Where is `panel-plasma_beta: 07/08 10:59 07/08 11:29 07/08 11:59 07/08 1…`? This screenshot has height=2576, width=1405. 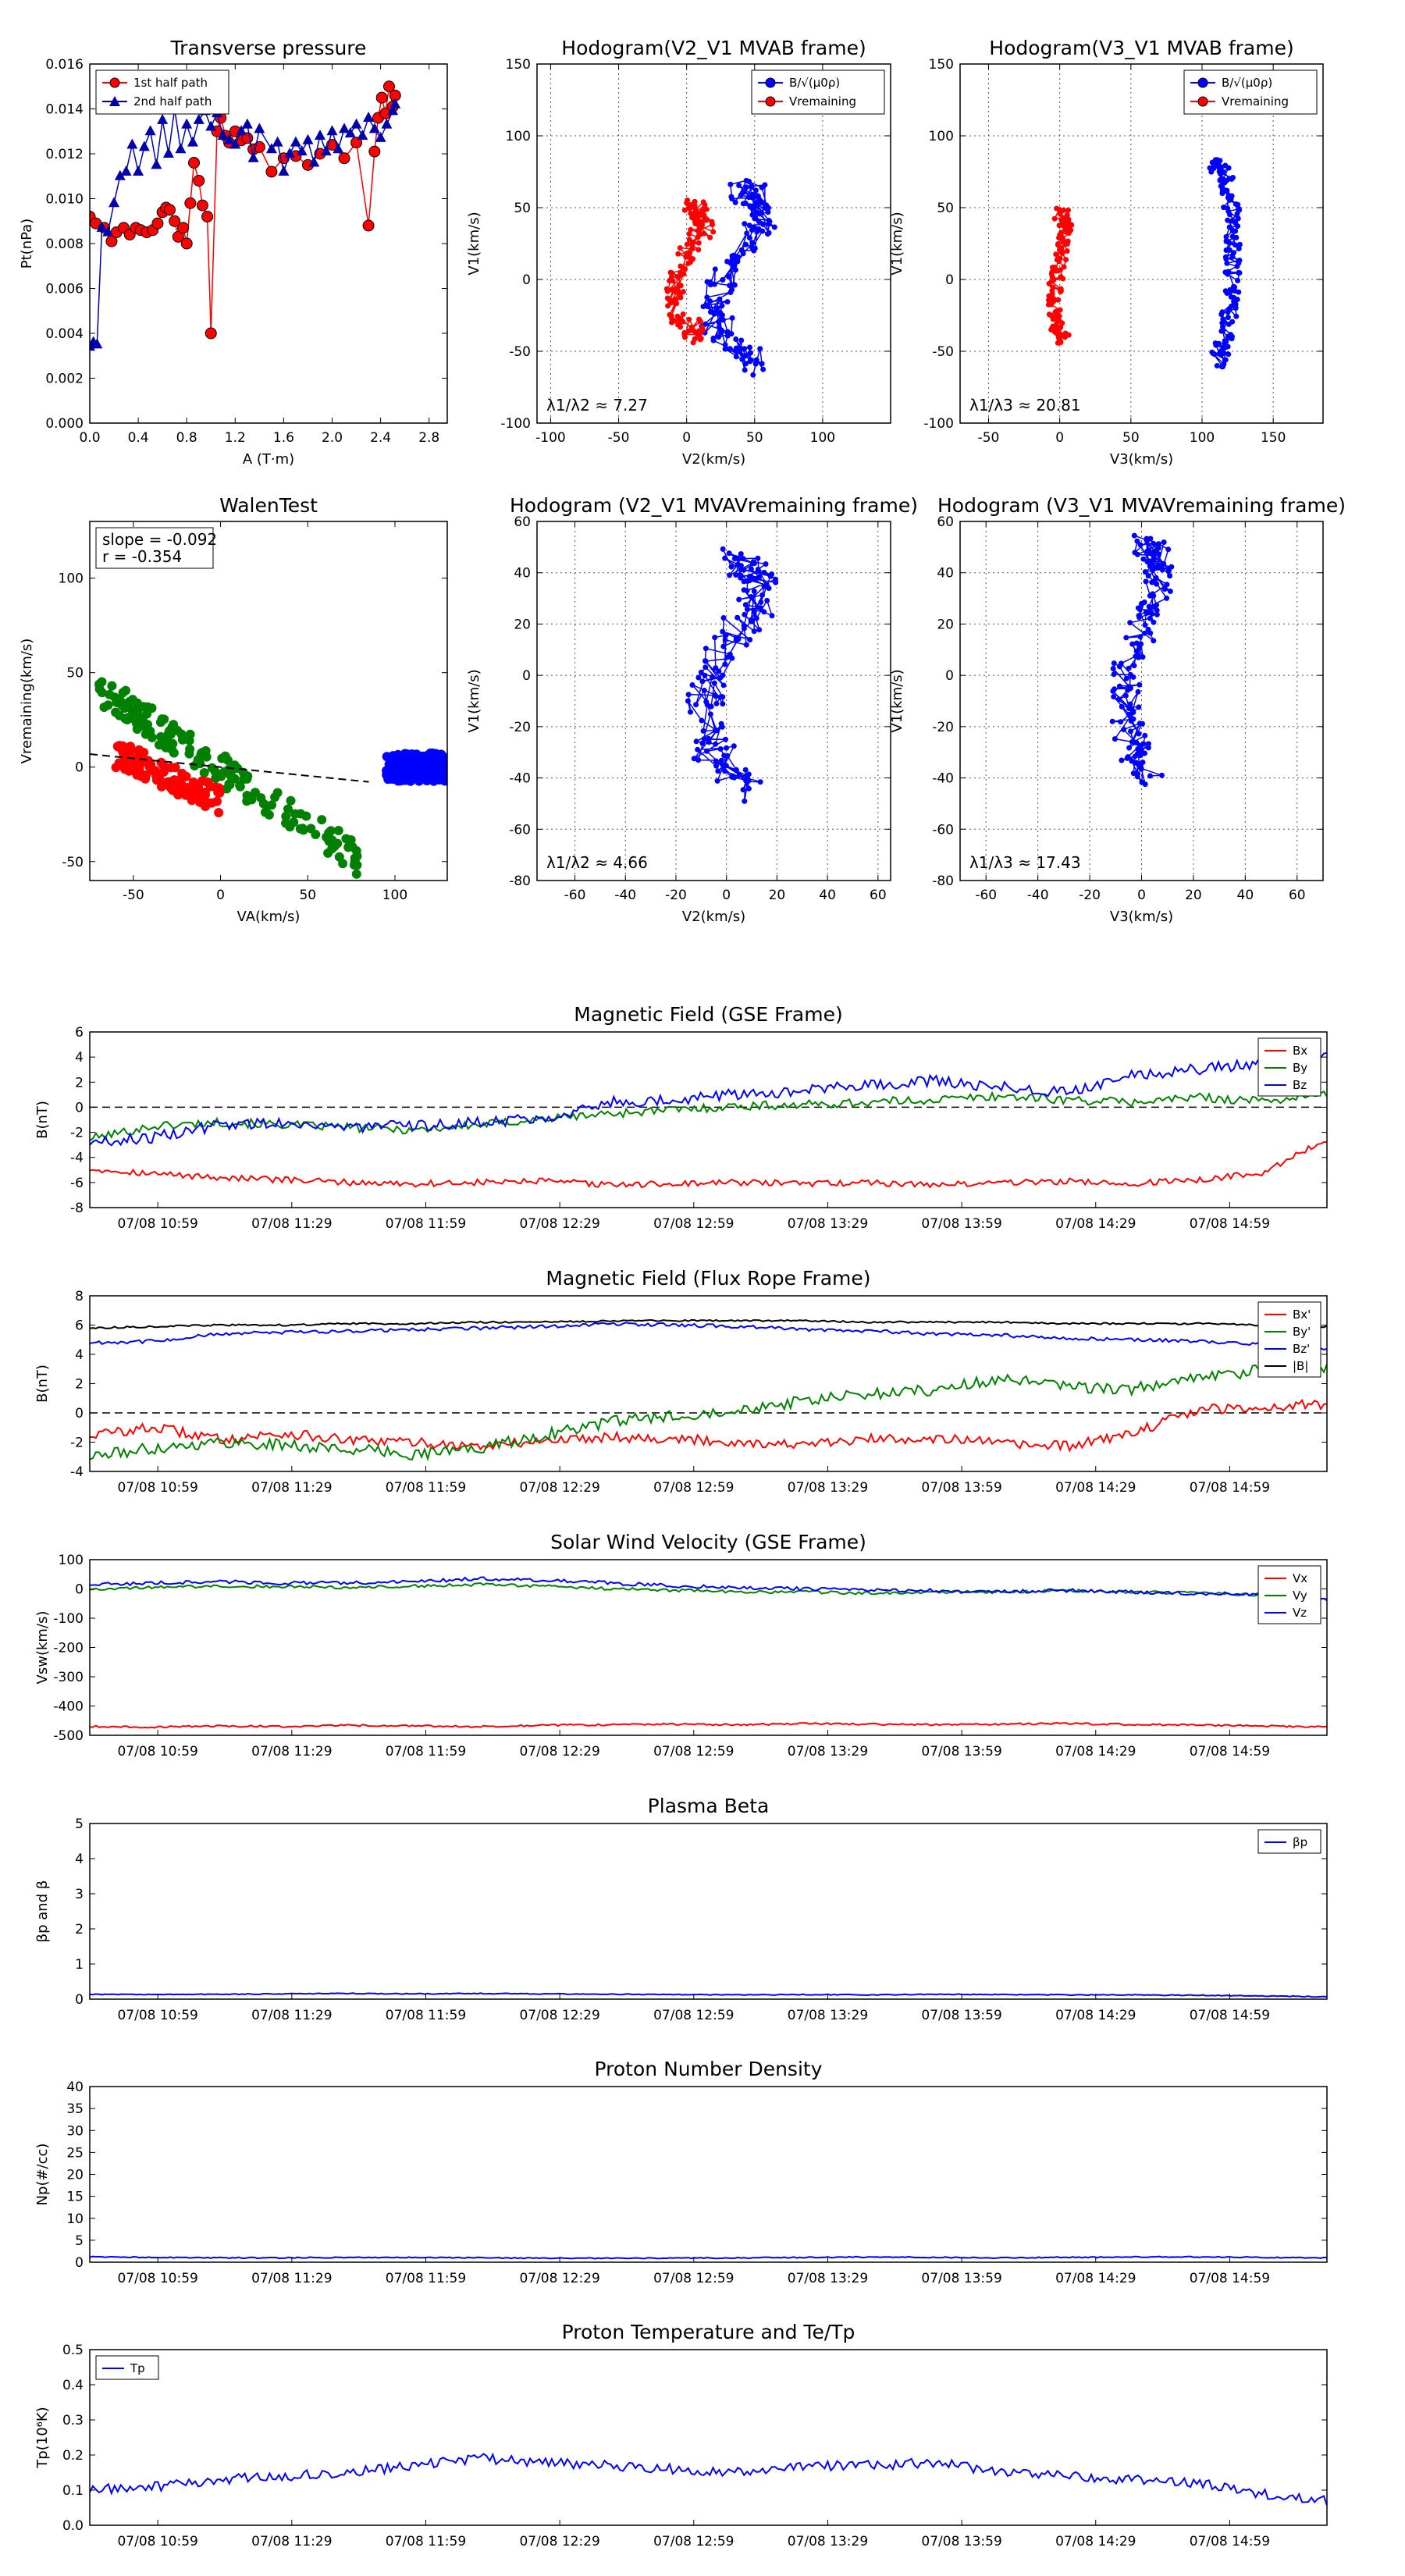 panel-plasma_beta: 07/08 10:59 07/08 11:29 07/08 11:59 07/08 1… is located at coordinates (681, 1909).